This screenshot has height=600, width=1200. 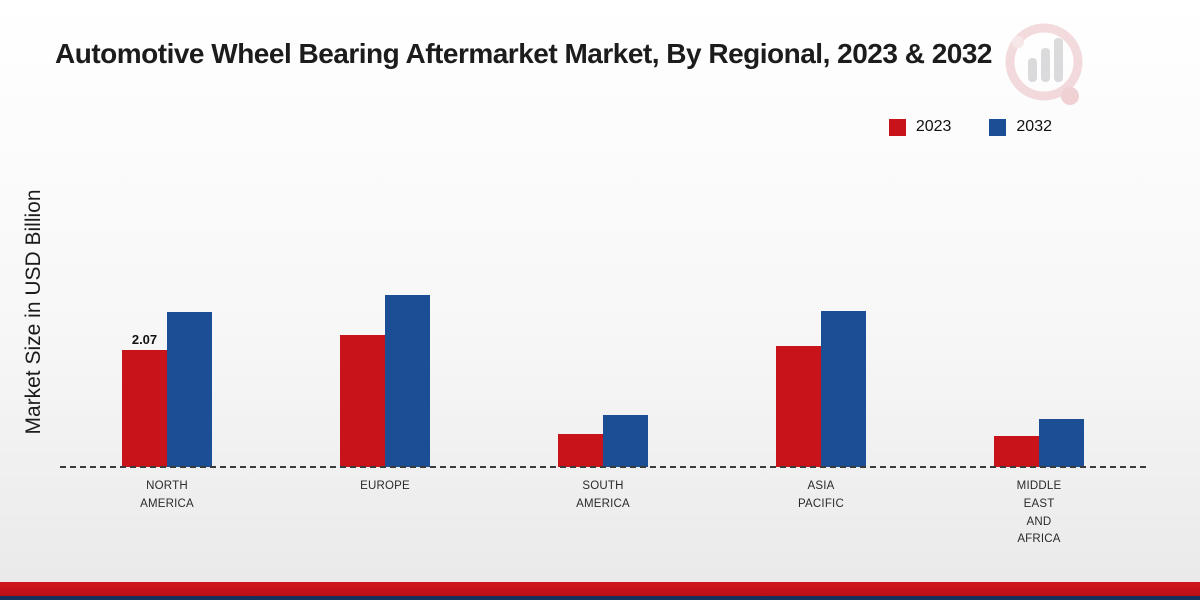 What do you see at coordinates (843, 389) in the screenshot?
I see `bar-2032-asia-pacific` at bounding box center [843, 389].